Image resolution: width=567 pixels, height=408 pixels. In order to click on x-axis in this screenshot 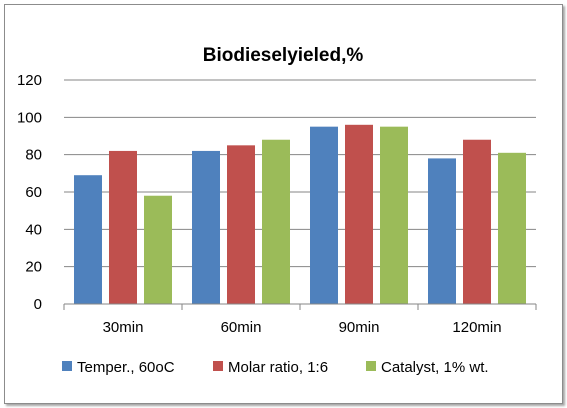, I will do `click(300, 306)`.